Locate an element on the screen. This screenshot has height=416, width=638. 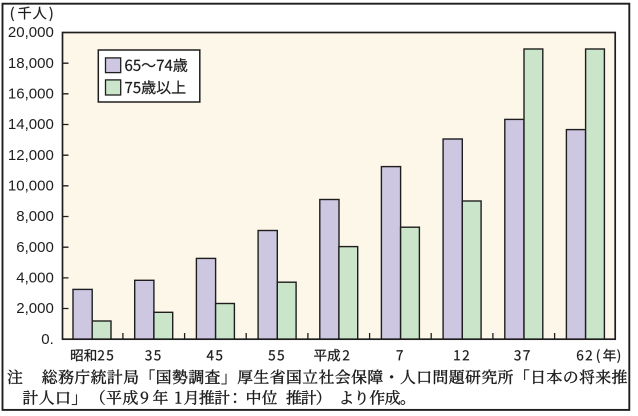
svg-text: 6,000 is located at coordinates (35, 247).